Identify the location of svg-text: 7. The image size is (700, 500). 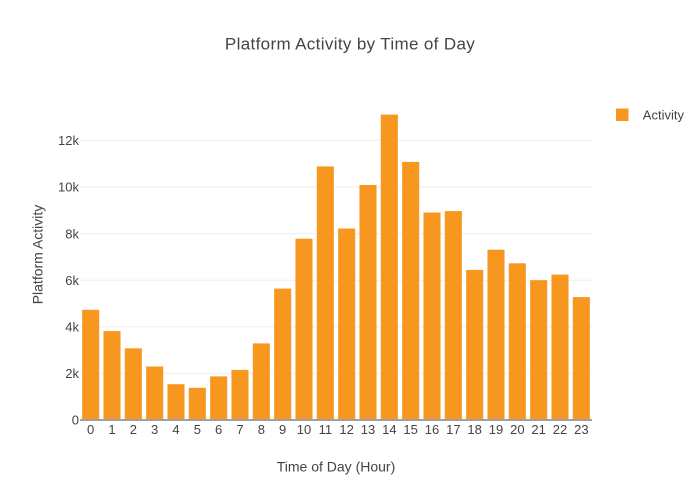
(239, 429).